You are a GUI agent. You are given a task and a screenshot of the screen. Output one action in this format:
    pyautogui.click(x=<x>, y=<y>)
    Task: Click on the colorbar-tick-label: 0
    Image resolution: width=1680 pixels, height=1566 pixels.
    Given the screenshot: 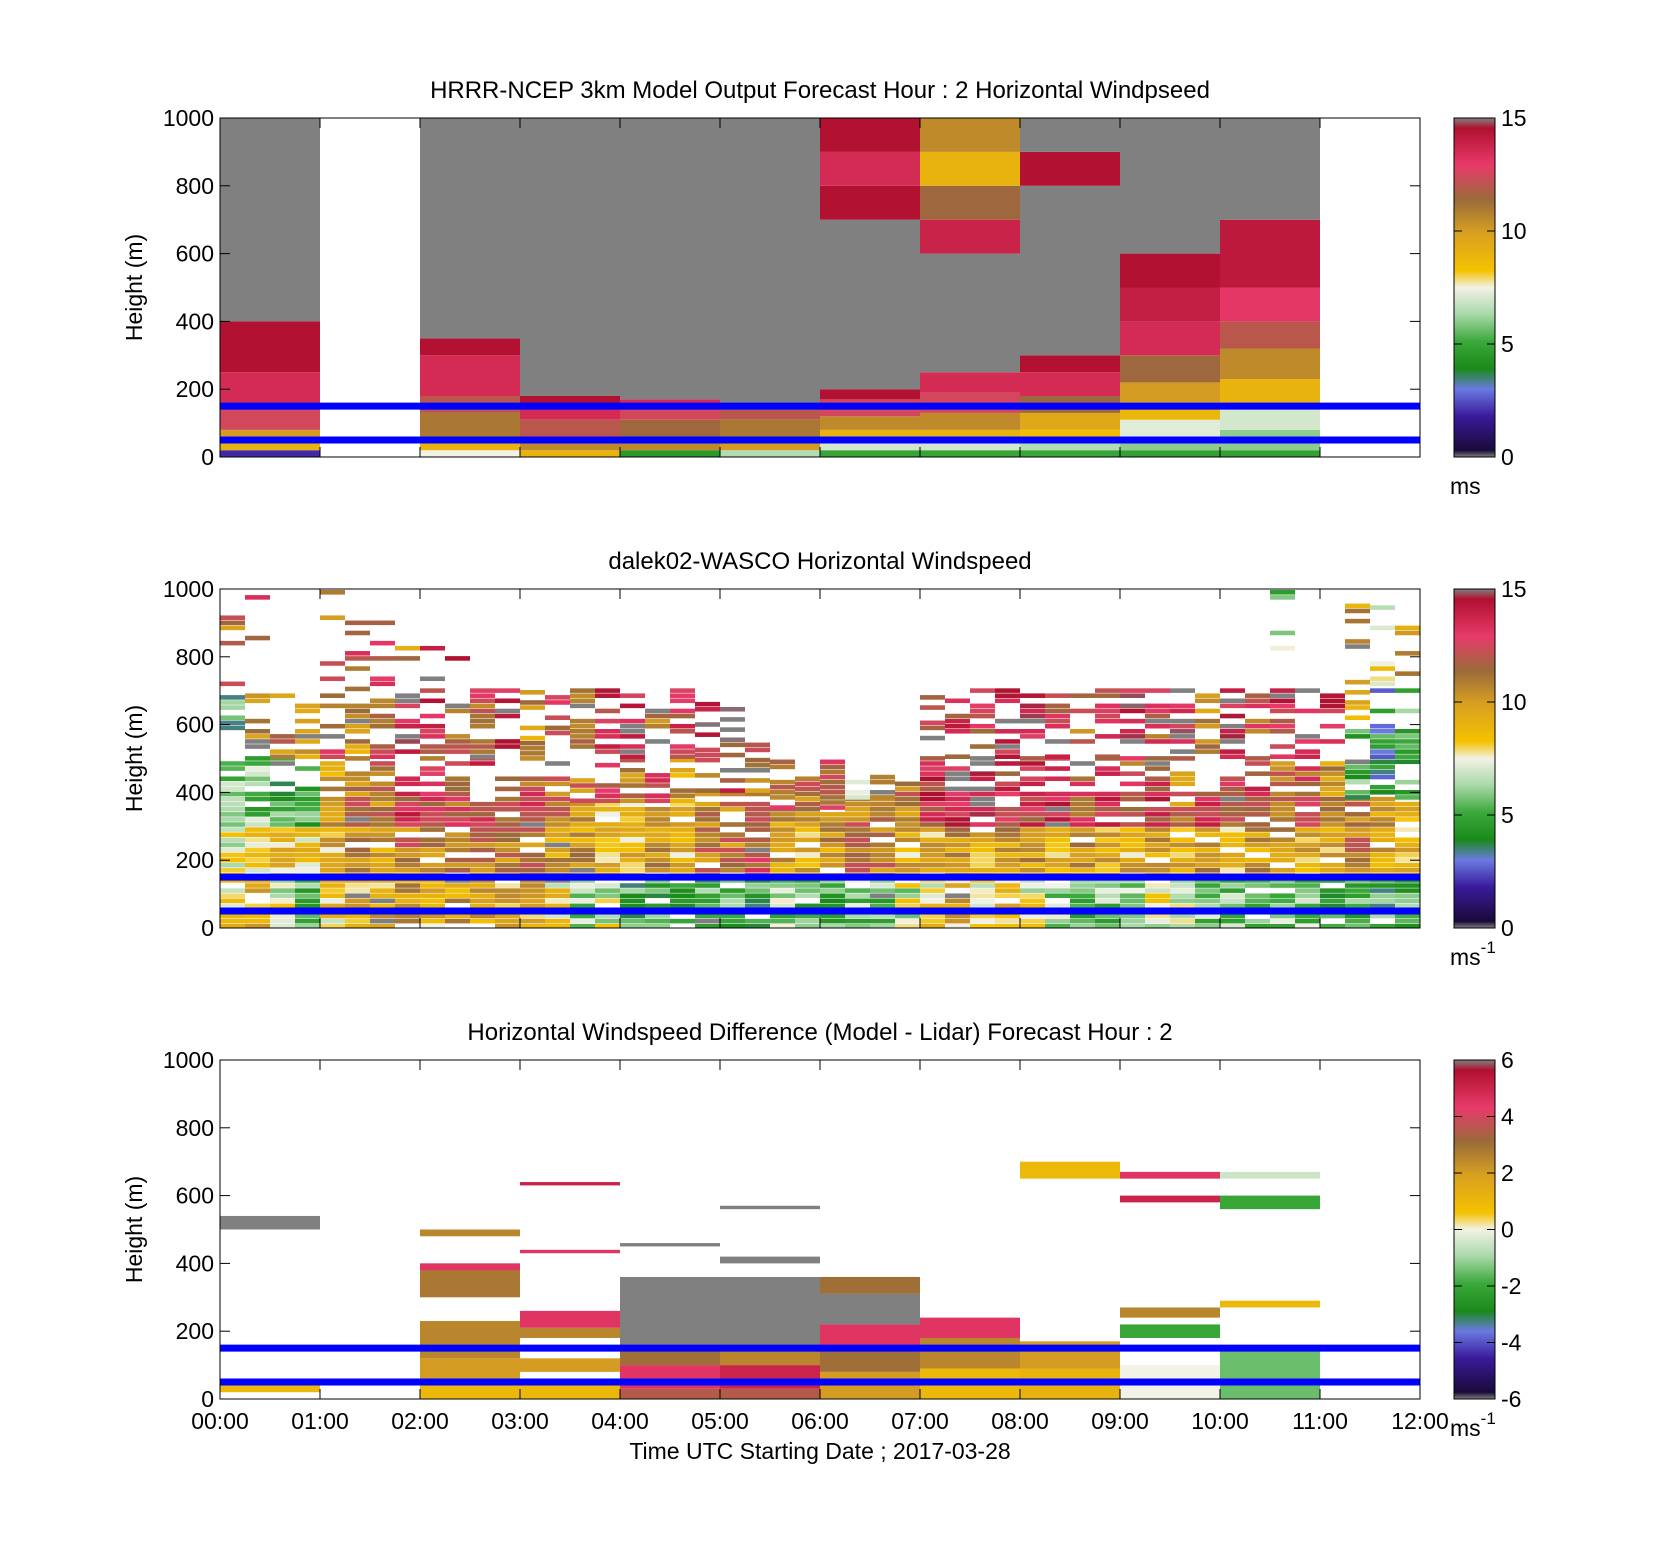 What is the action you would take?
    pyautogui.click(x=1507, y=928)
    